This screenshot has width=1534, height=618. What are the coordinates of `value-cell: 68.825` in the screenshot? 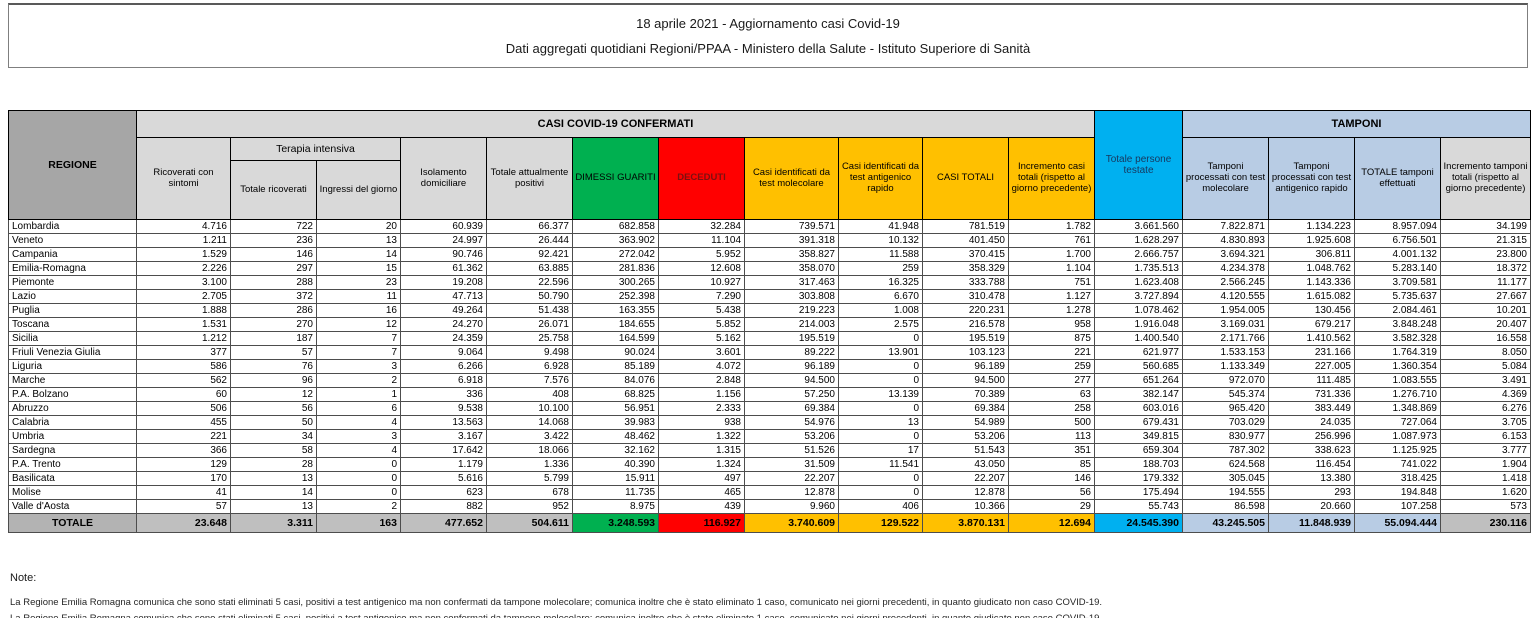 It's located at (615, 394).